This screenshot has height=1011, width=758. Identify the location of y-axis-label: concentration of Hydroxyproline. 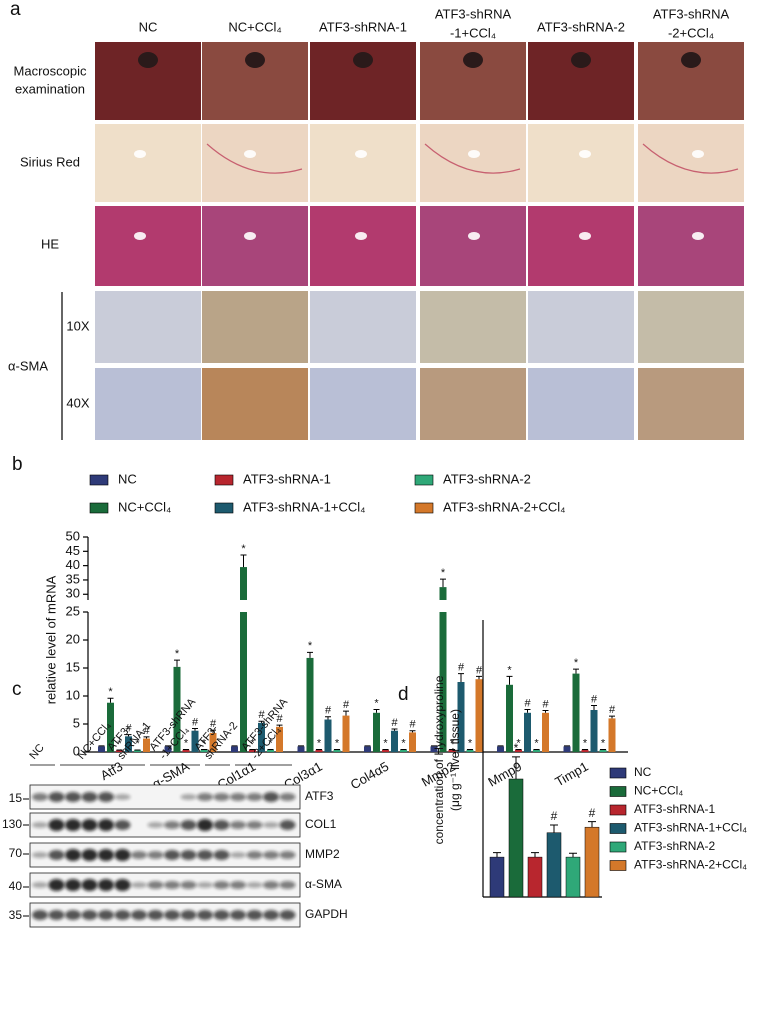
(439, 759).